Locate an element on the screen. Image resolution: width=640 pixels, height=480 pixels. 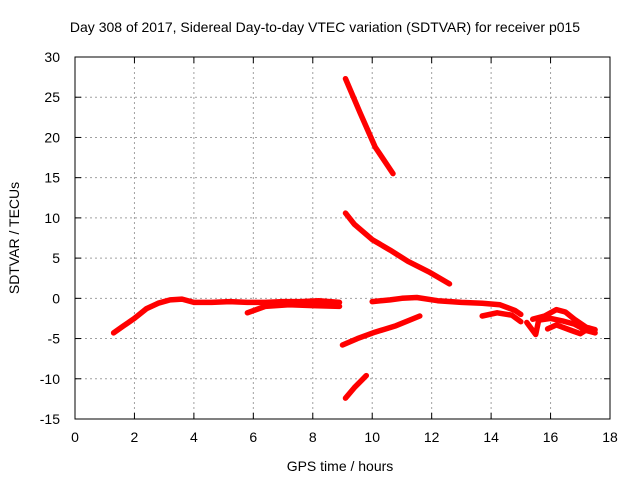
y-axis-label: SDTVAR / TECUs is located at coordinates (14, 238).